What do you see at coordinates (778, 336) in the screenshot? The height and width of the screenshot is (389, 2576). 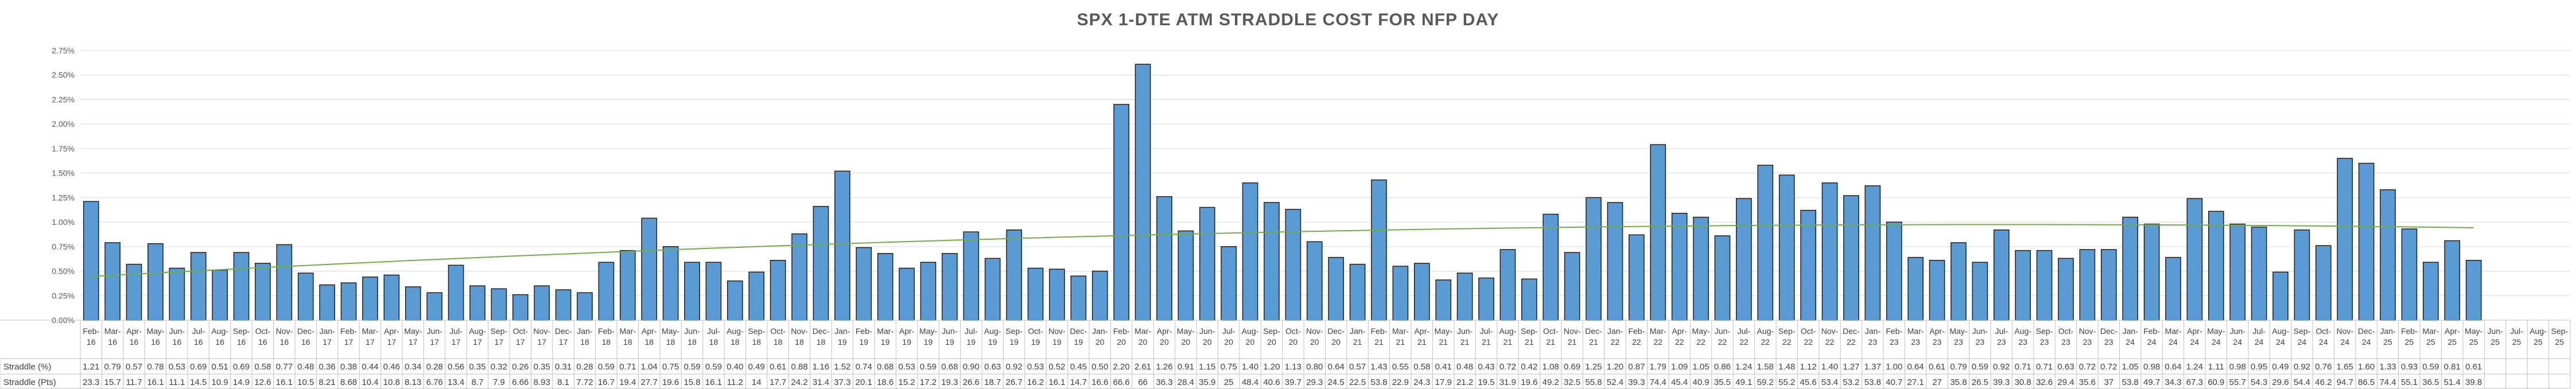 I see `category-label: Oct-18` at bounding box center [778, 336].